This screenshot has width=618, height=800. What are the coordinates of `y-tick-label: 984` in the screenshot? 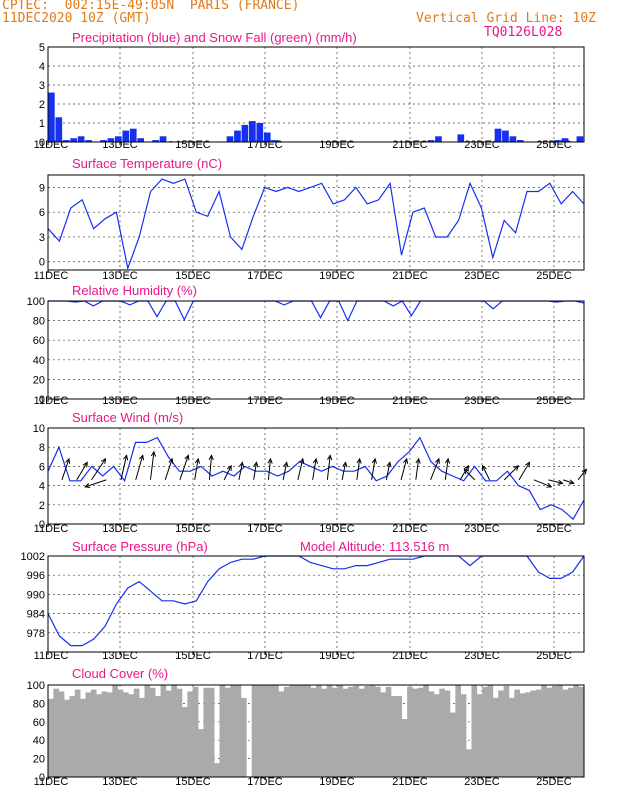 It's located at (36, 615).